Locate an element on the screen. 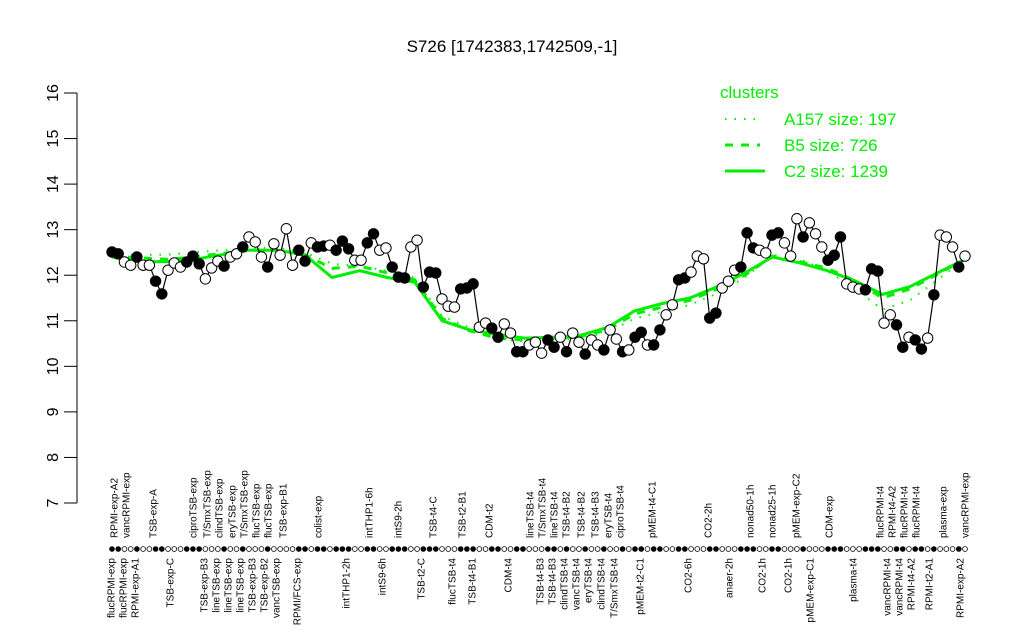  y-ticks: 7 8 9 10 11 12 13 14 15 16 is located at coordinates (61, 295).